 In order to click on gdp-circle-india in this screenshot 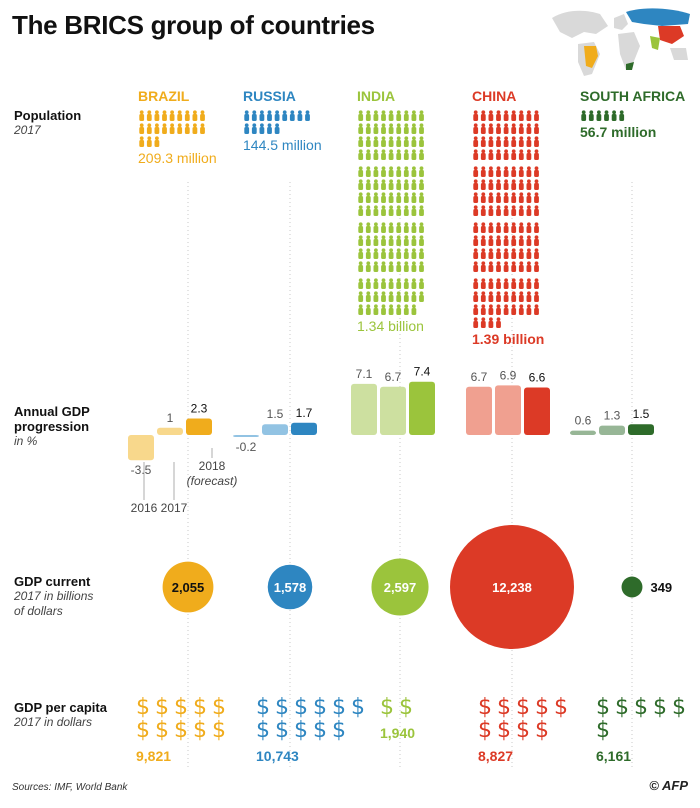, I will do `click(400, 587)`.